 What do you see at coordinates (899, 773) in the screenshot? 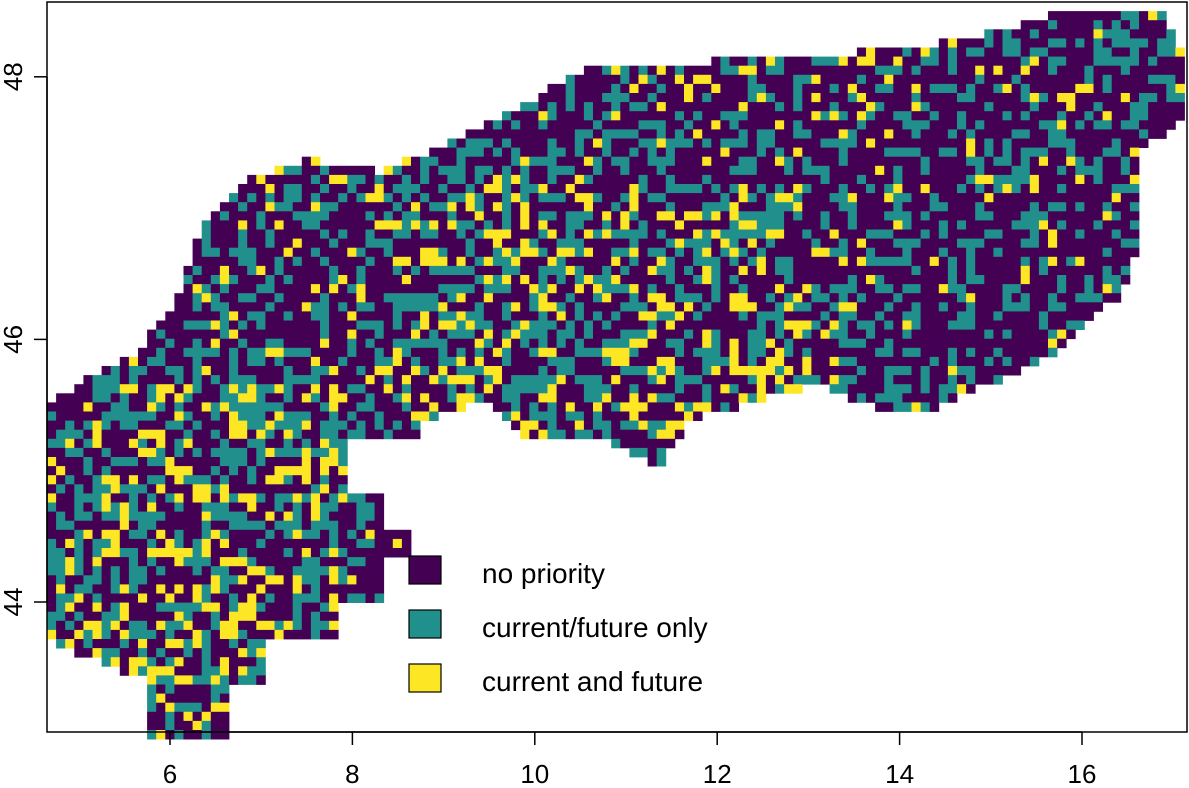
I see `x-tick-label: 14` at bounding box center [899, 773].